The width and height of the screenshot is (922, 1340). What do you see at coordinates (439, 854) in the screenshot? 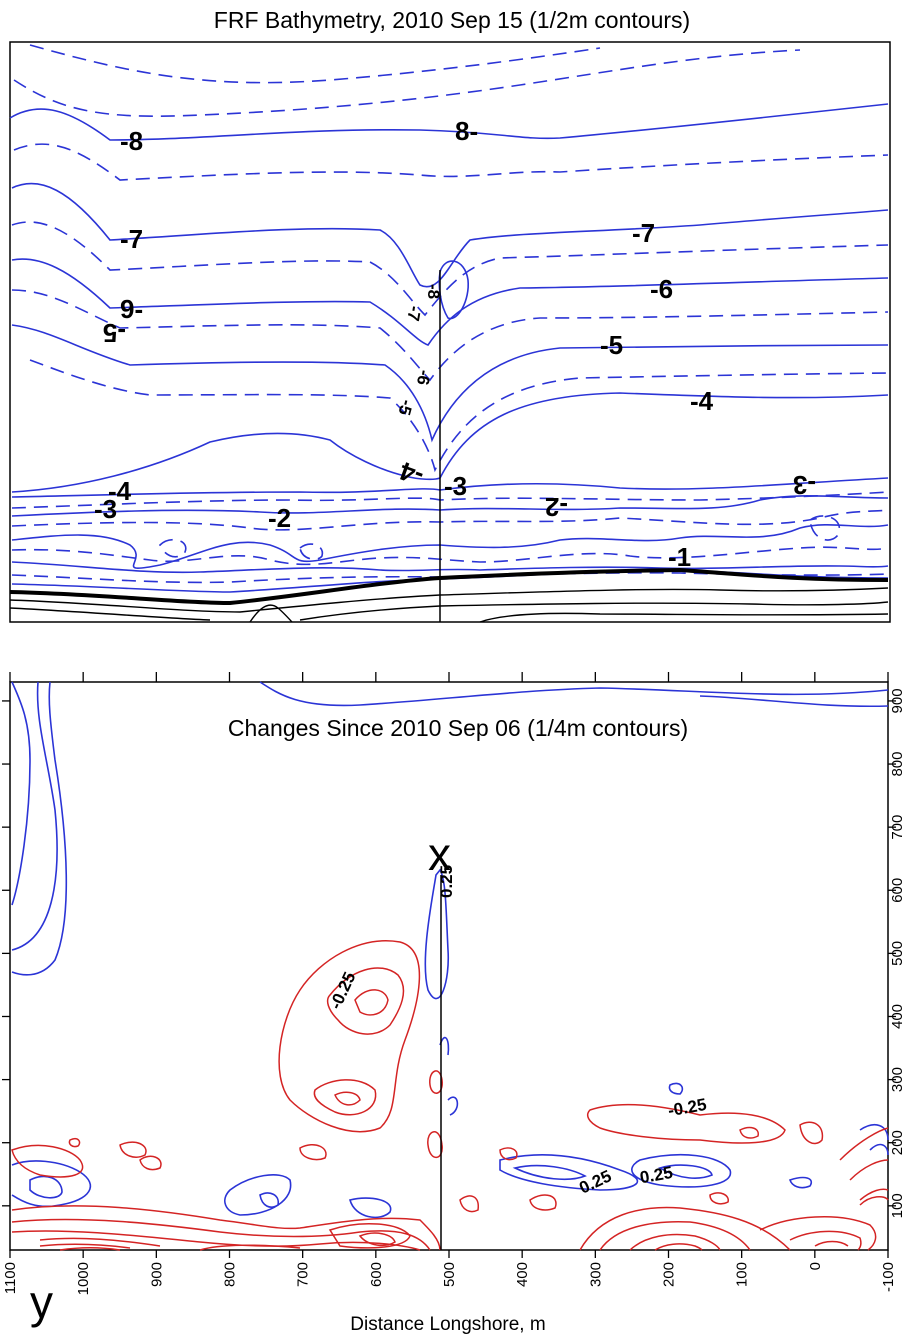
I see `x-marker: x` at bounding box center [439, 854].